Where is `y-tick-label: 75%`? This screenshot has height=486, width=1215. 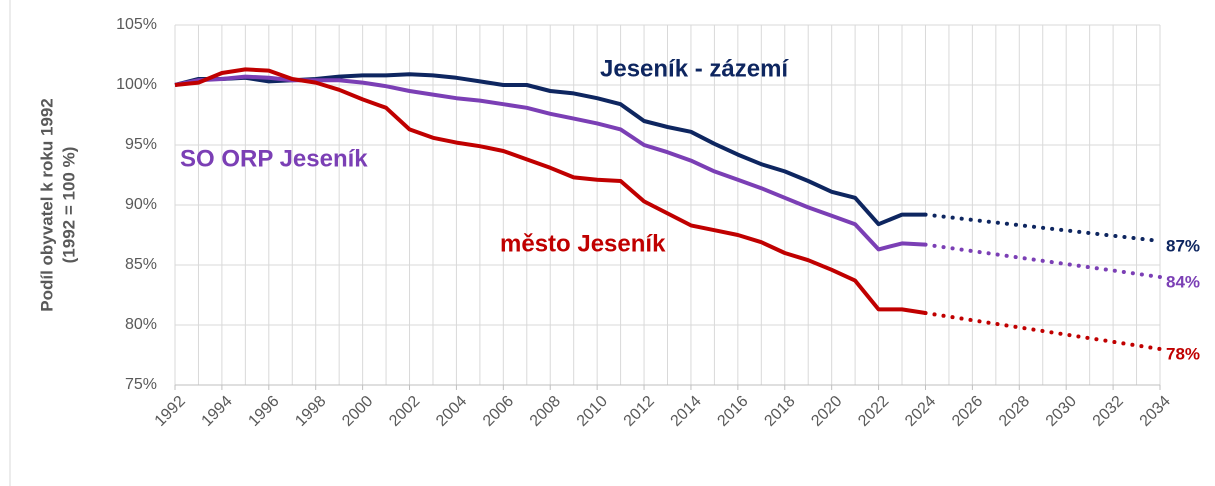
y-tick-label: 75% is located at coordinates (141, 384).